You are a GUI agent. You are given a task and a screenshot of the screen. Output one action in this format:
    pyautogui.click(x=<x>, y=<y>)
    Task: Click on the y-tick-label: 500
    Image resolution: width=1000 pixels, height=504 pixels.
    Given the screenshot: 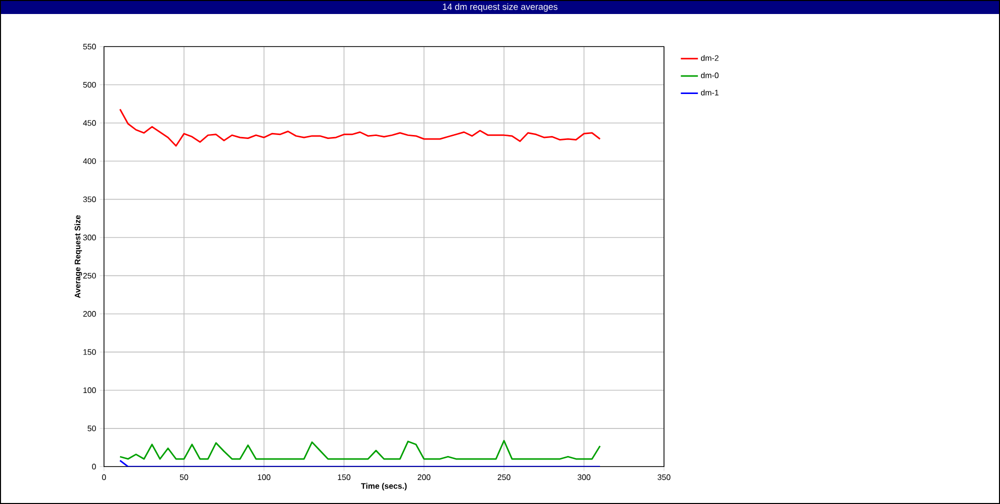 What is the action you would take?
    pyautogui.click(x=89, y=85)
    